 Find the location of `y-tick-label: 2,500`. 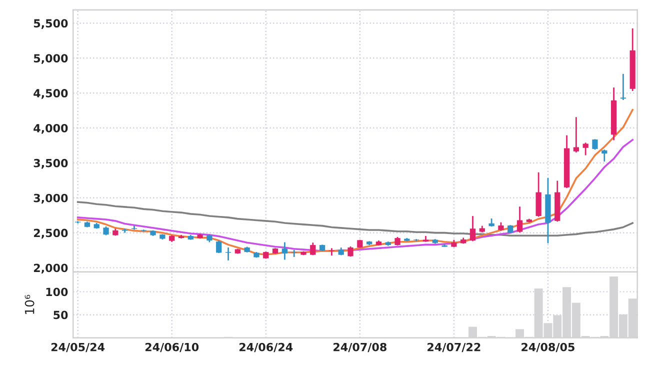

y-tick-label: 2,500 is located at coordinates (51, 233).